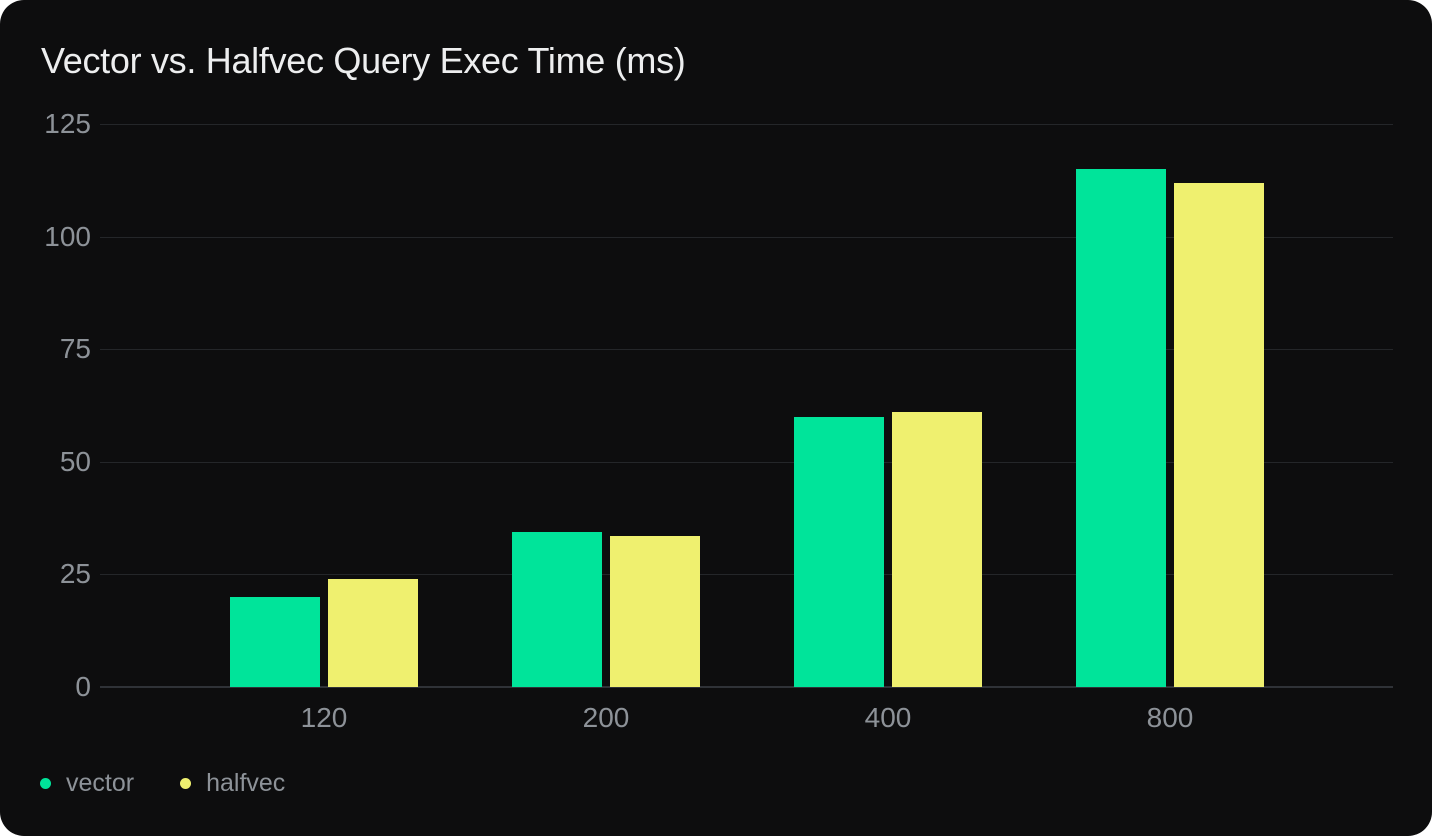  Describe the element at coordinates (75, 574) in the screenshot. I see `y-axis-tick-label: 25` at that location.